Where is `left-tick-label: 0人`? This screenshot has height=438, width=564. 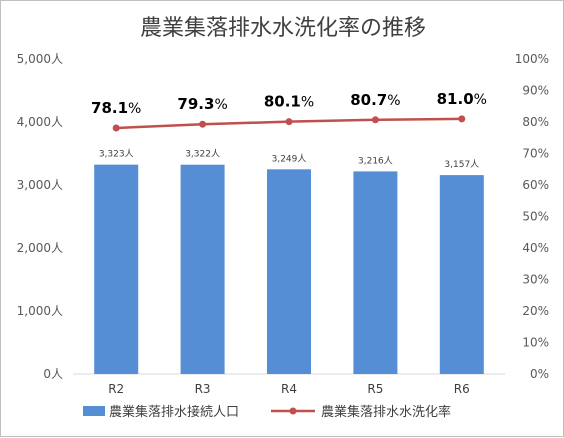
left-tick-label: 0人 is located at coordinates (53, 374).